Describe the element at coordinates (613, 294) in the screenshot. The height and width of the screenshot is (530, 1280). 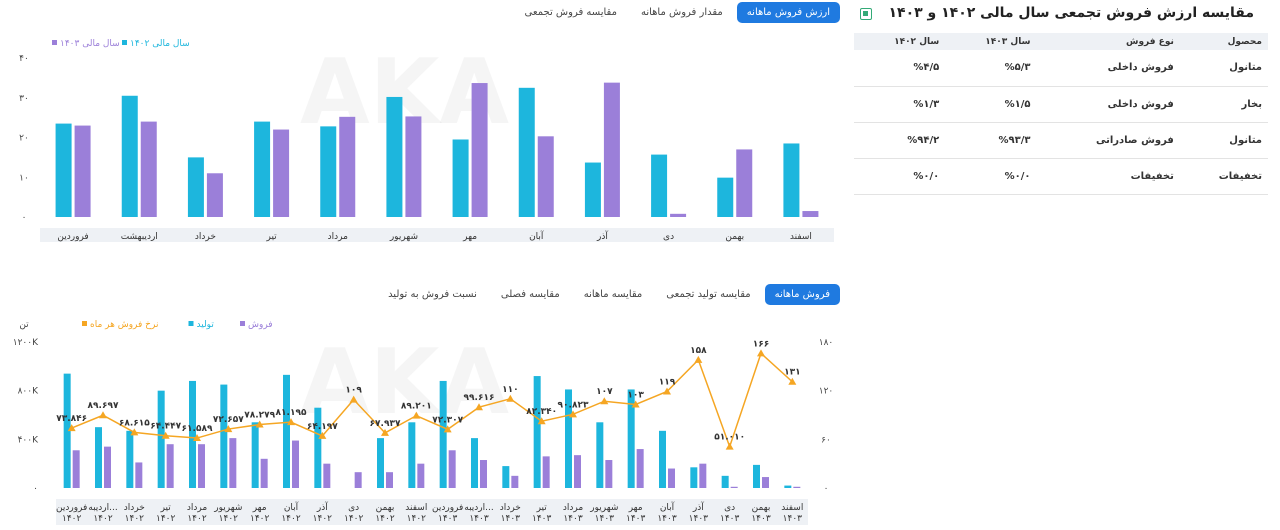
I see `tab-monthly-comparison: مقایسه ماهانه` at that location.